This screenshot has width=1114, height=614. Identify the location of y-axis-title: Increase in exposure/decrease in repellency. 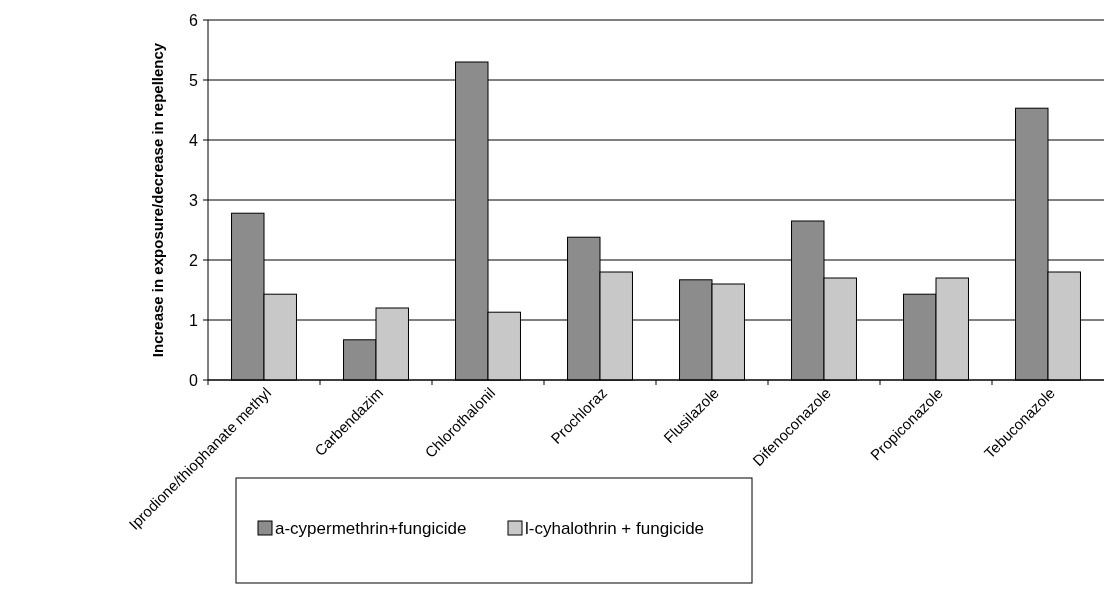
(157, 200).